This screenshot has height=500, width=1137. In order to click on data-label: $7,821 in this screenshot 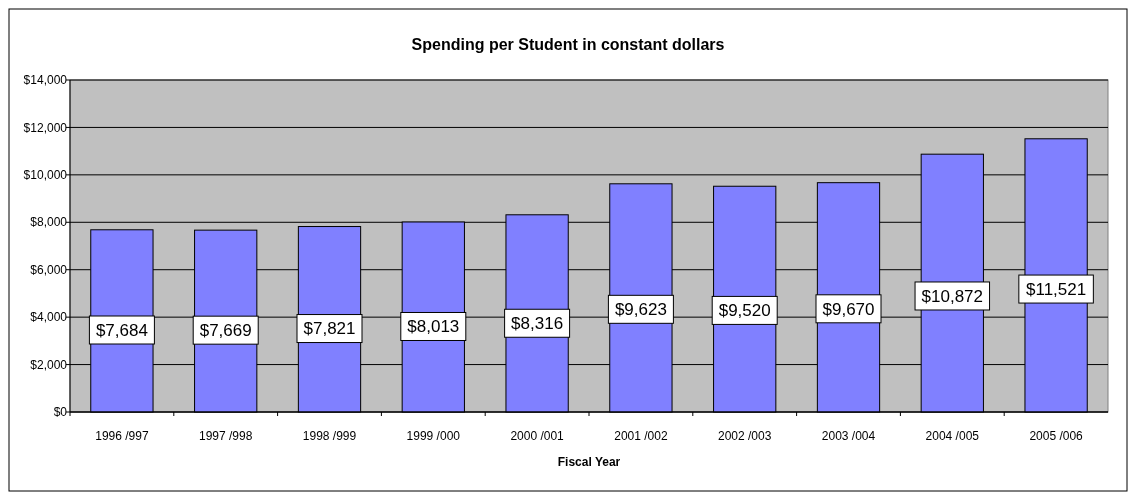, I will do `click(329, 329)`.